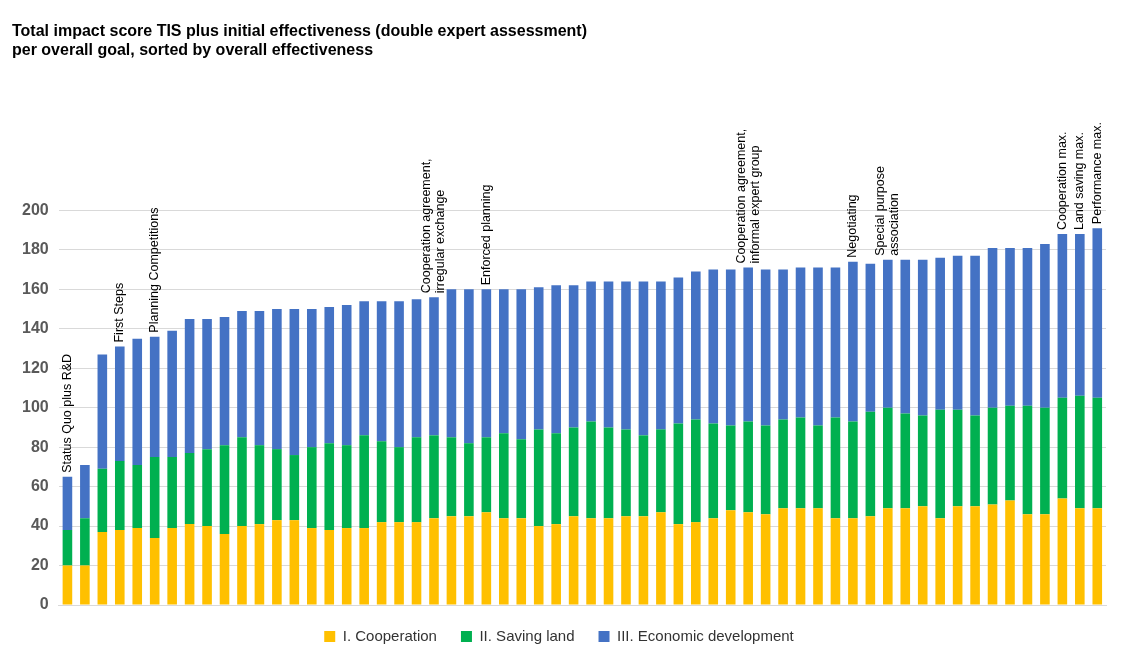  What do you see at coordinates (44, 604) in the screenshot?
I see `y-tick-label: 0` at bounding box center [44, 604].